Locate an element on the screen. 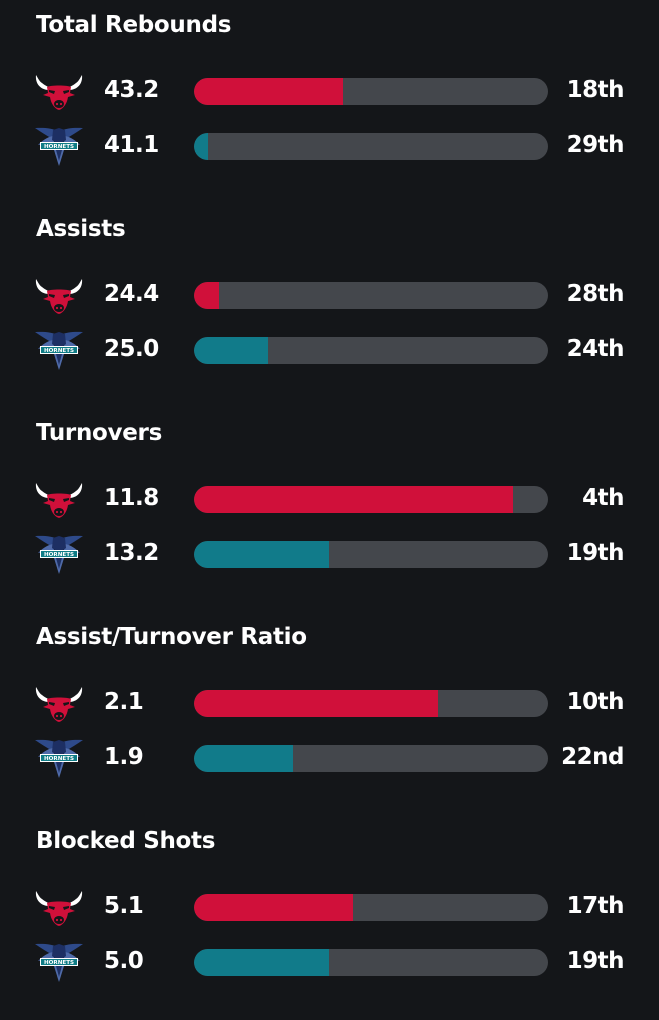 Image resolution: width=659 pixels, height=1020 pixels. stat-value: 11.8 is located at coordinates (131, 498).